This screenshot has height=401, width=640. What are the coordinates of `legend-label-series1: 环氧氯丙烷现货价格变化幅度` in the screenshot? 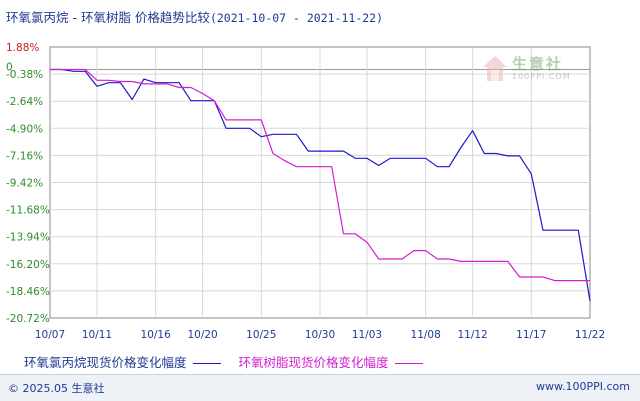 It's located at (105, 362).